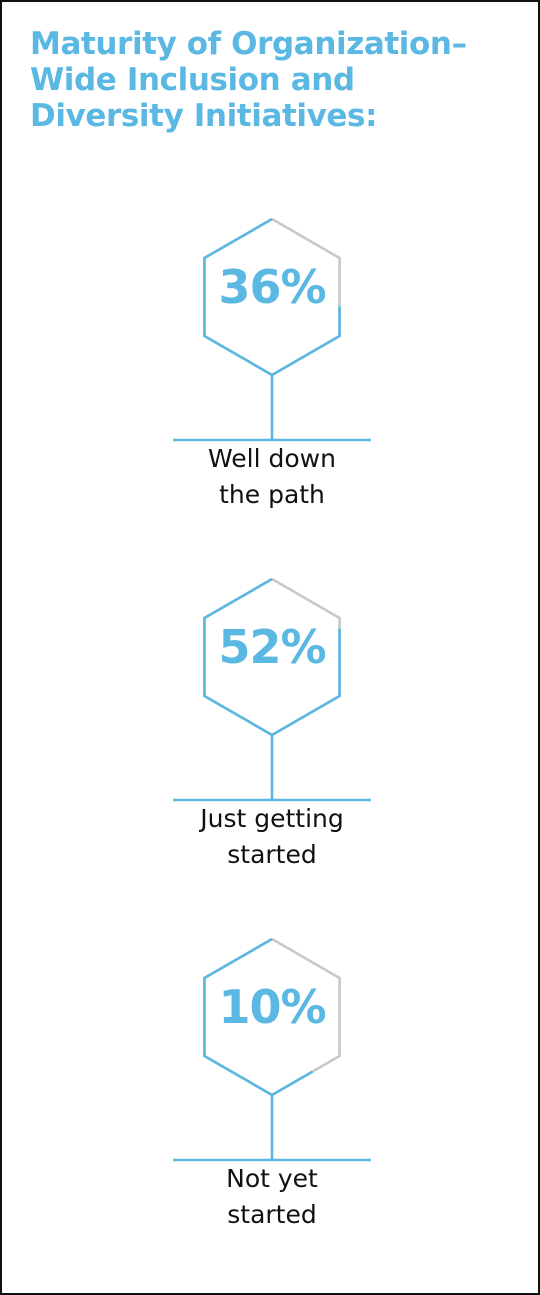 This screenshot has width=540, height=1295. Describe the element at coordinates (272, 287) in the screenshot. I see `percent-value: 36%` at that location.